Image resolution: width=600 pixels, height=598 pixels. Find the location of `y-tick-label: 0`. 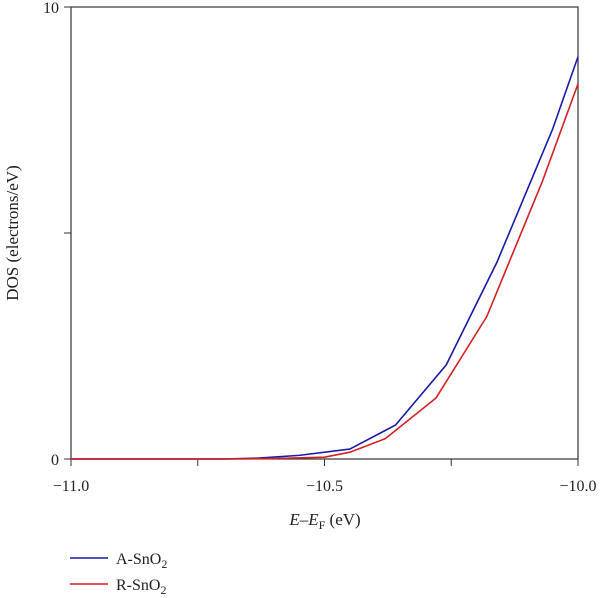

y-tick-label: 0 is located at coordinates (55, 460).